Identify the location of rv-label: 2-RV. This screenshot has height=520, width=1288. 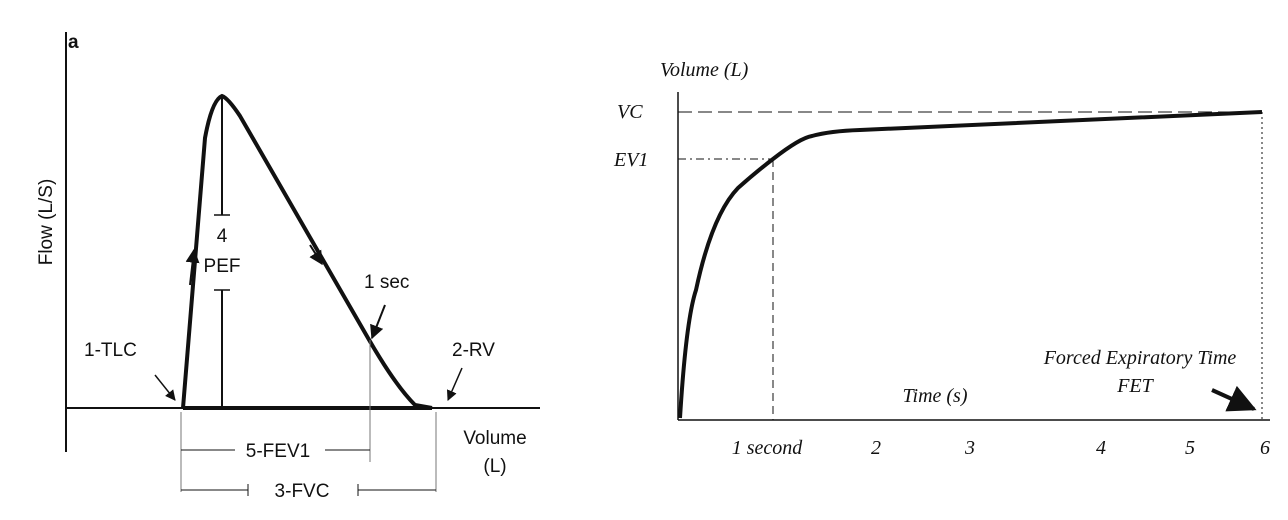
(473, 350).